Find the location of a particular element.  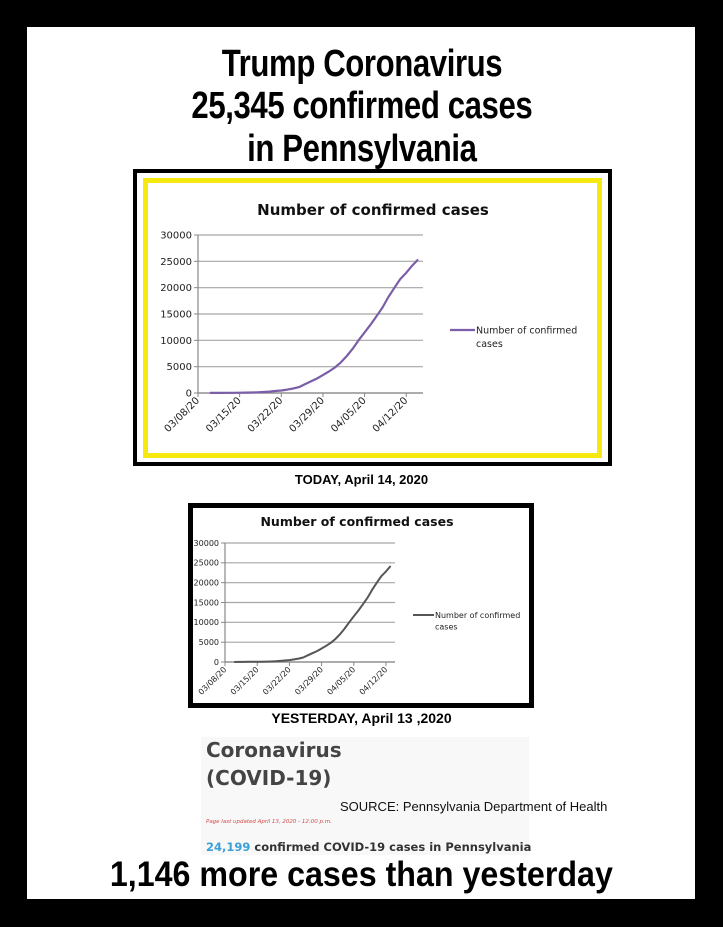

yesterday-chart-frame is located at coordinates (361, 605).